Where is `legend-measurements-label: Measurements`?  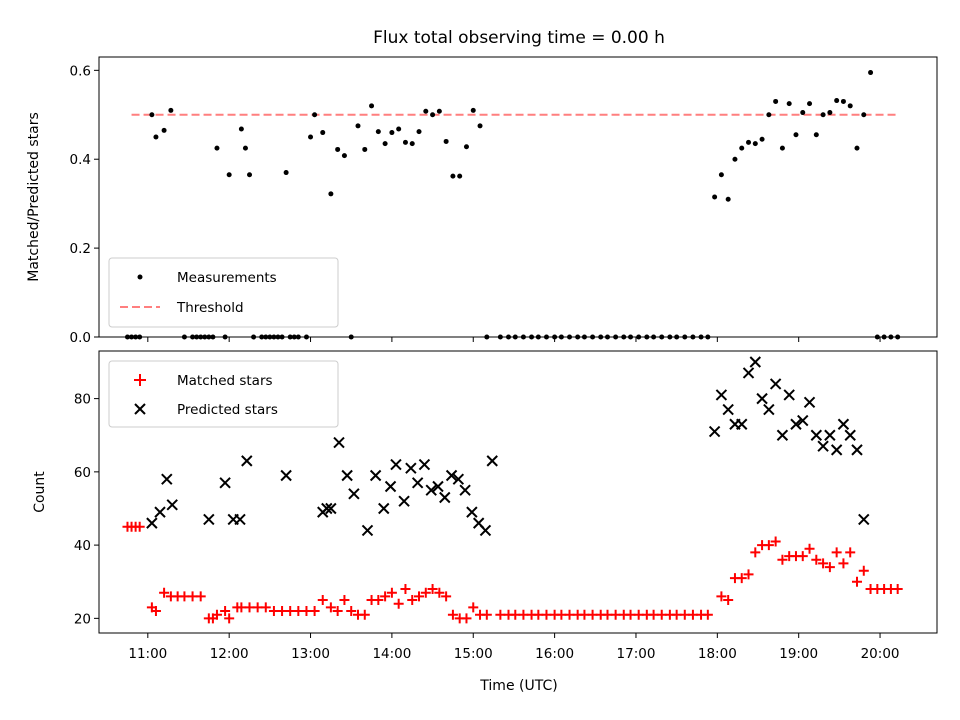
legend-measurements-label: Measurements is located at coordinates (227, 278).